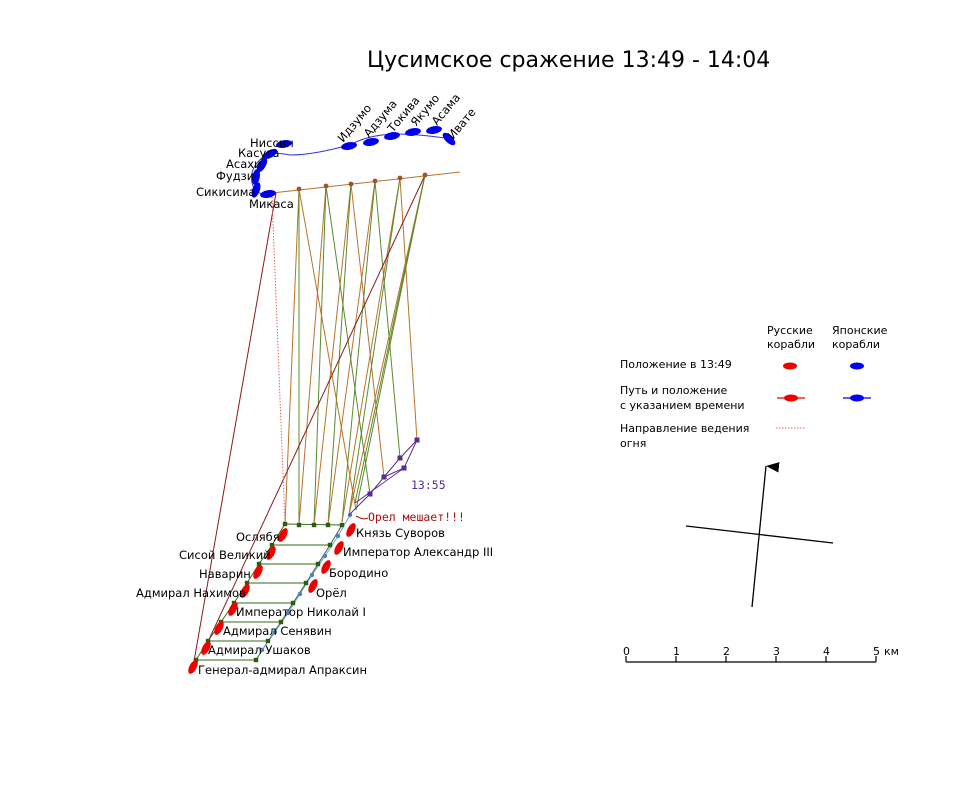 This screenshot has height=800, width=959. Describe the element at coordinates (776, 651) in the screenshot. I see `scale-tick-label: 3` at that location.